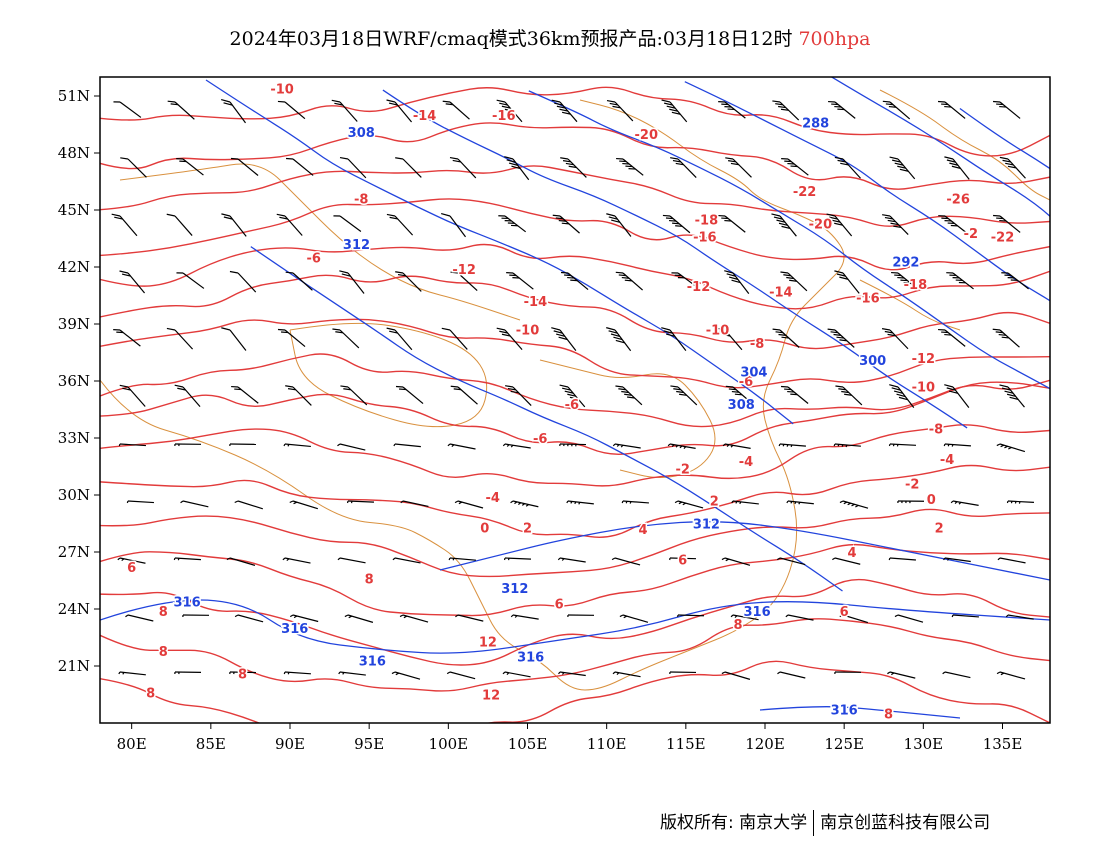 This screenshot has width=1100, height=850. What do you see at coordinates (872, 361) in the screenshot?
I see `height-label: 300` at bounding box center [872, 361].